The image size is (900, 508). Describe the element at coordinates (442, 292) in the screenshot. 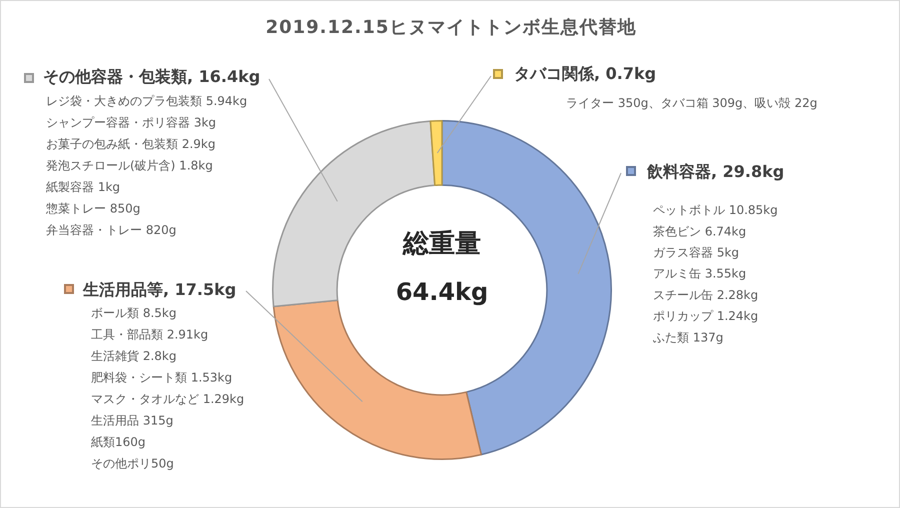

I see `text: 64.4kg` at that location.